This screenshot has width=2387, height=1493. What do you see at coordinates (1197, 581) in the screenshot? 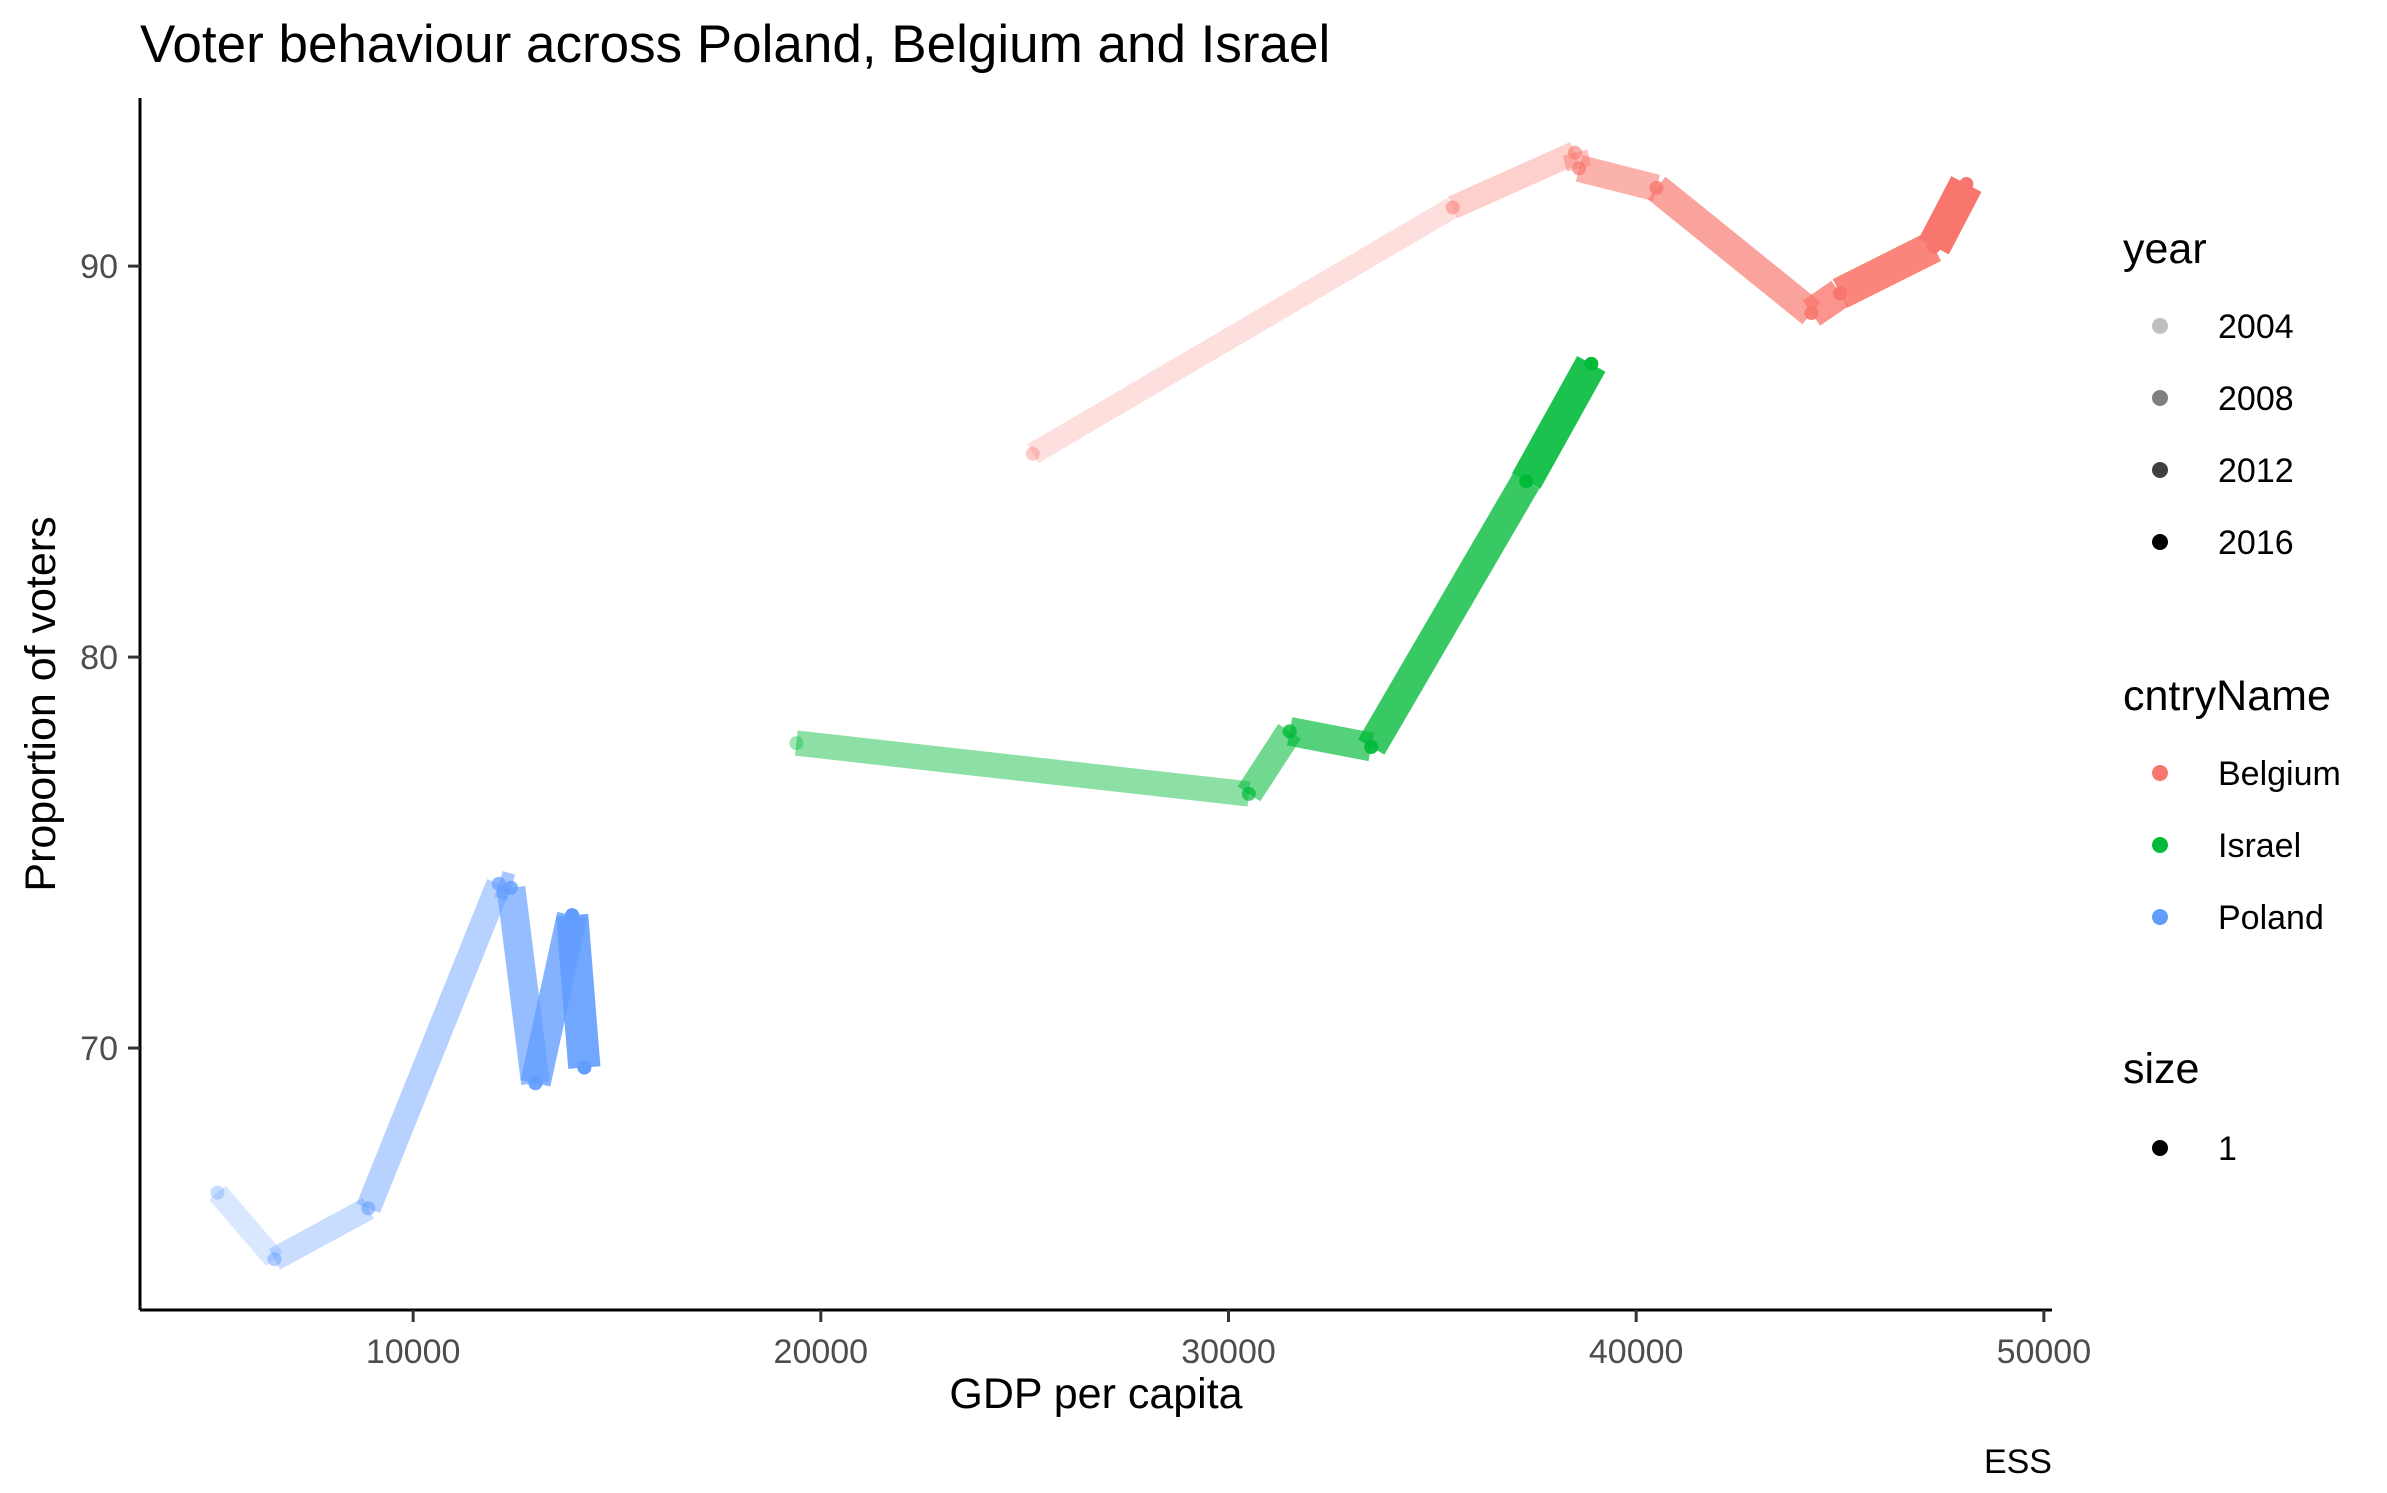
I see `series-israel` at bounding box center [1197, 581].